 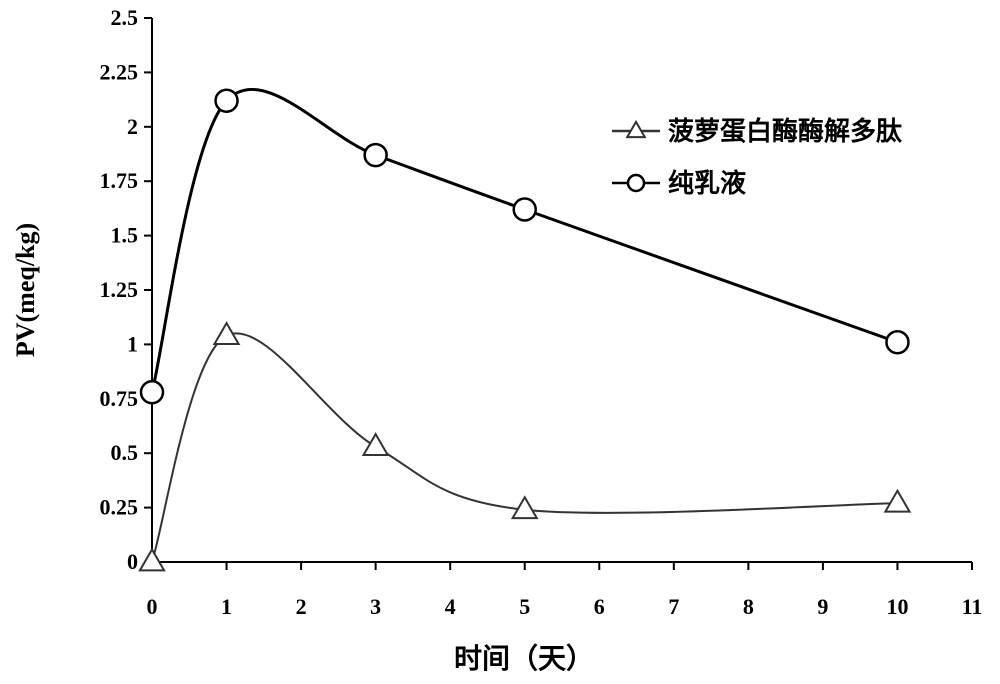 What do you see at coordinates (524, 658) in the screenshot?
I see `x-axis-label: 时间（天）` at bounding box center [524, 658].